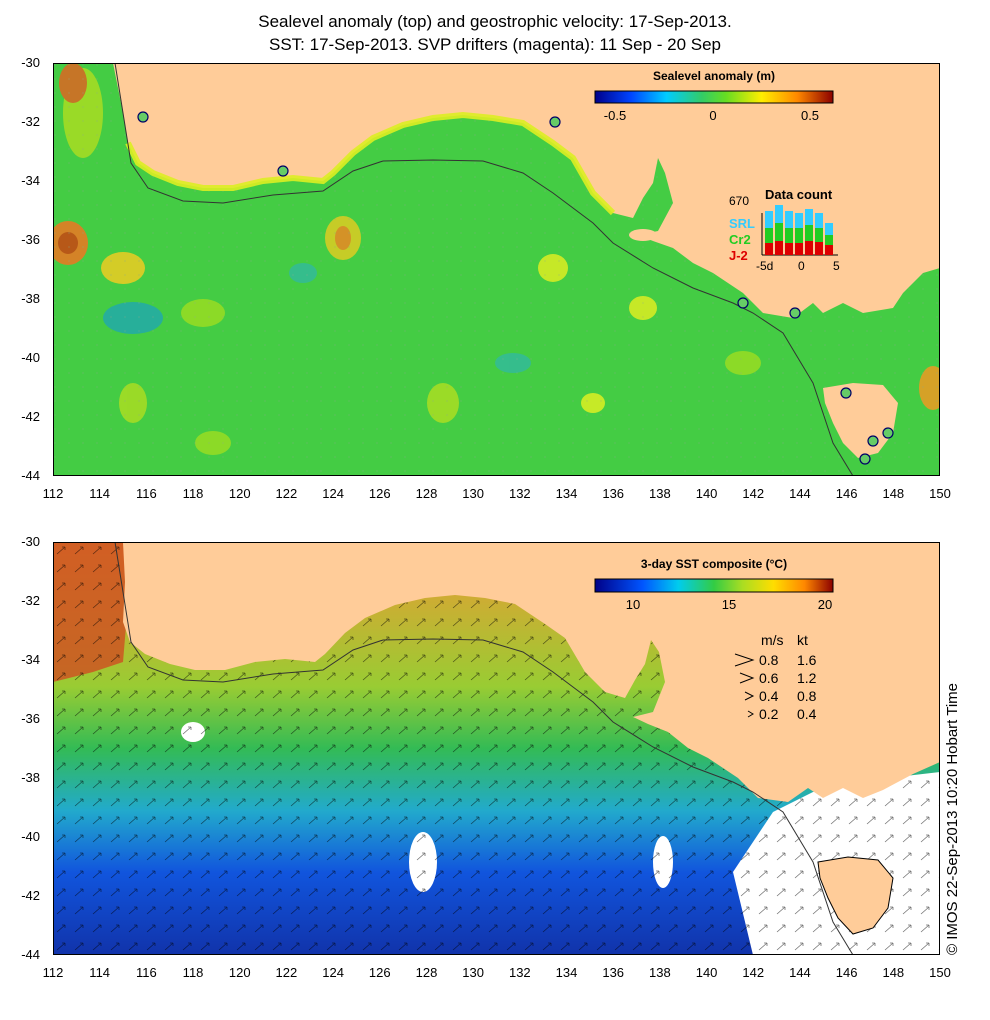 The image size is (990, 1020). What do you see at coordinates (769, 714) in the screenshot?
I see `velocity-legend-ms-3: 0.2` at bounding box center [769, 714].